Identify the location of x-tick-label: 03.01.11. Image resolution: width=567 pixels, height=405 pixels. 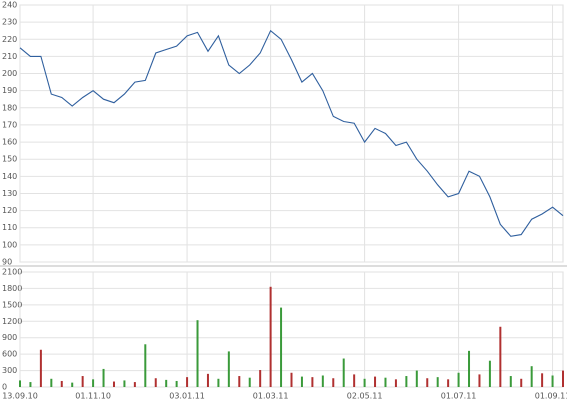
(187, 396).